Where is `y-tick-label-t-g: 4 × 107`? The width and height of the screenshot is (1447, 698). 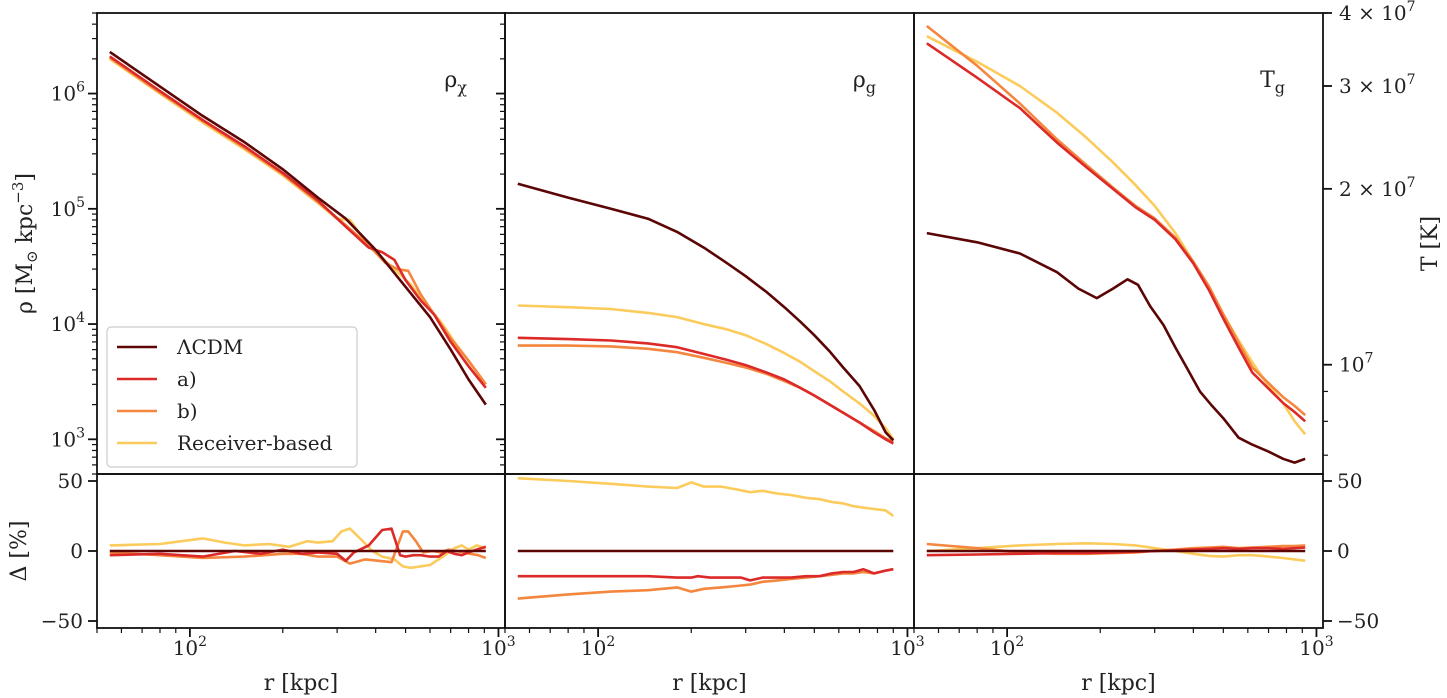 y-tick-label-t-g: 4 × 107 is located at coordinates (1377, 12).